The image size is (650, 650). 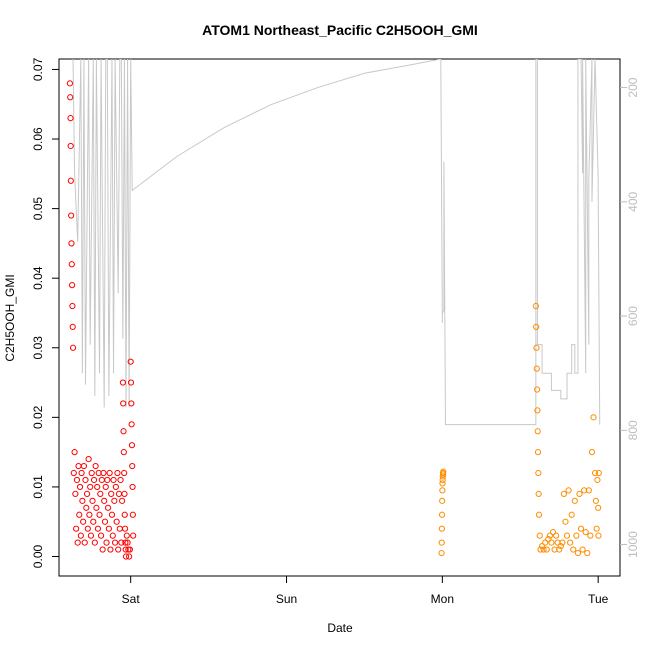 I want to click on y-tick-label: 0.00, so click(x=38, y=557).